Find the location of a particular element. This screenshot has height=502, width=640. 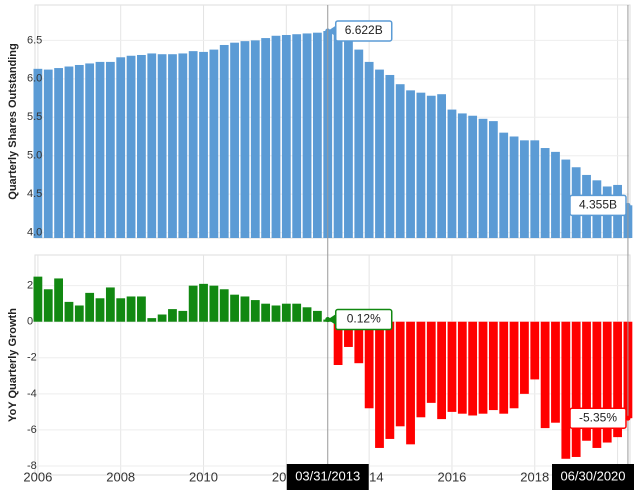

y-tick-label: -8 is located at coordinates (32, 466).